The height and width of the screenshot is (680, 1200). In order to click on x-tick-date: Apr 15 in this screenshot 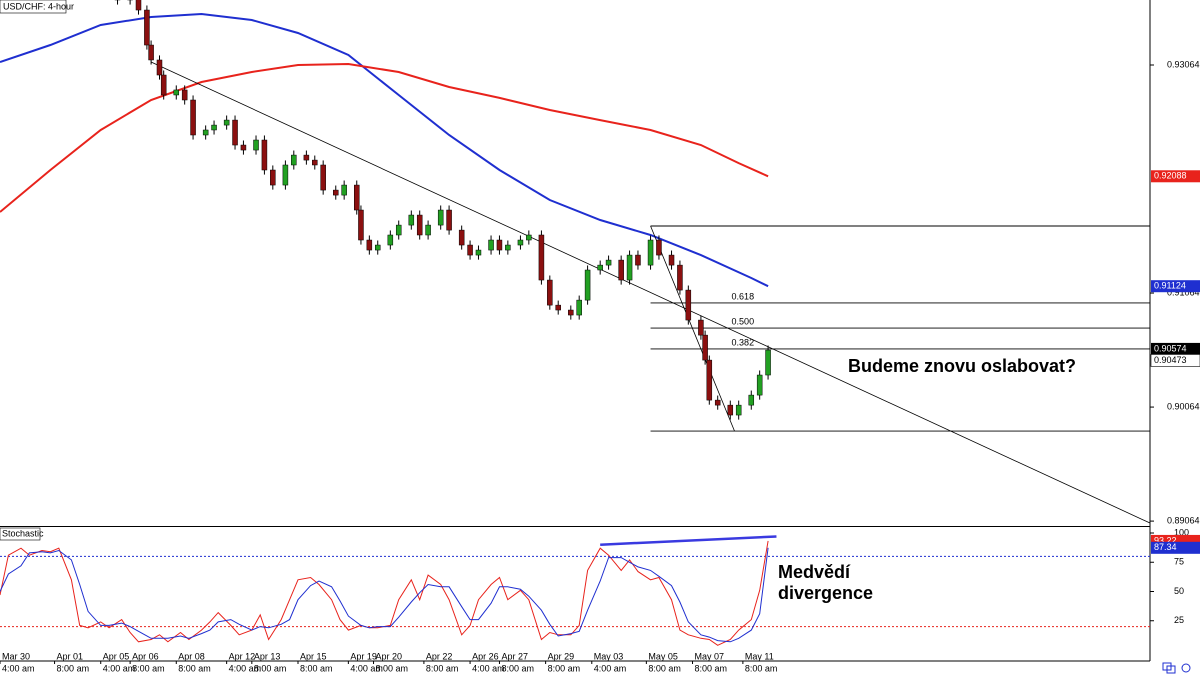, I will do `click(313, 656)`.